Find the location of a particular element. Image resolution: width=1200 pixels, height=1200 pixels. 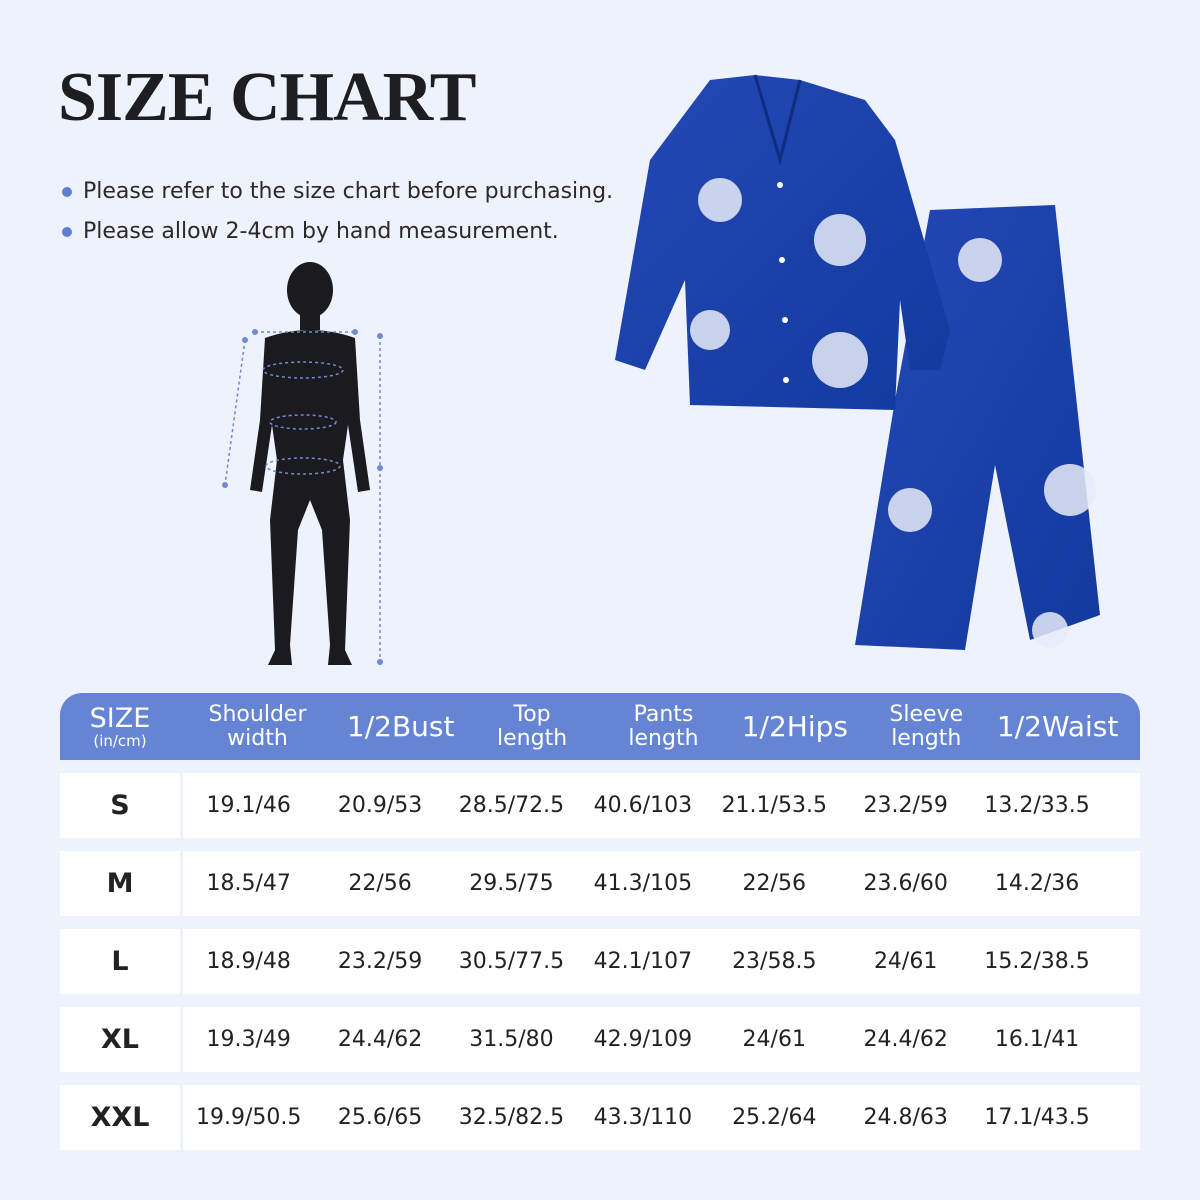

unit-label: (in/cm) is located at coordinates (120, 740).